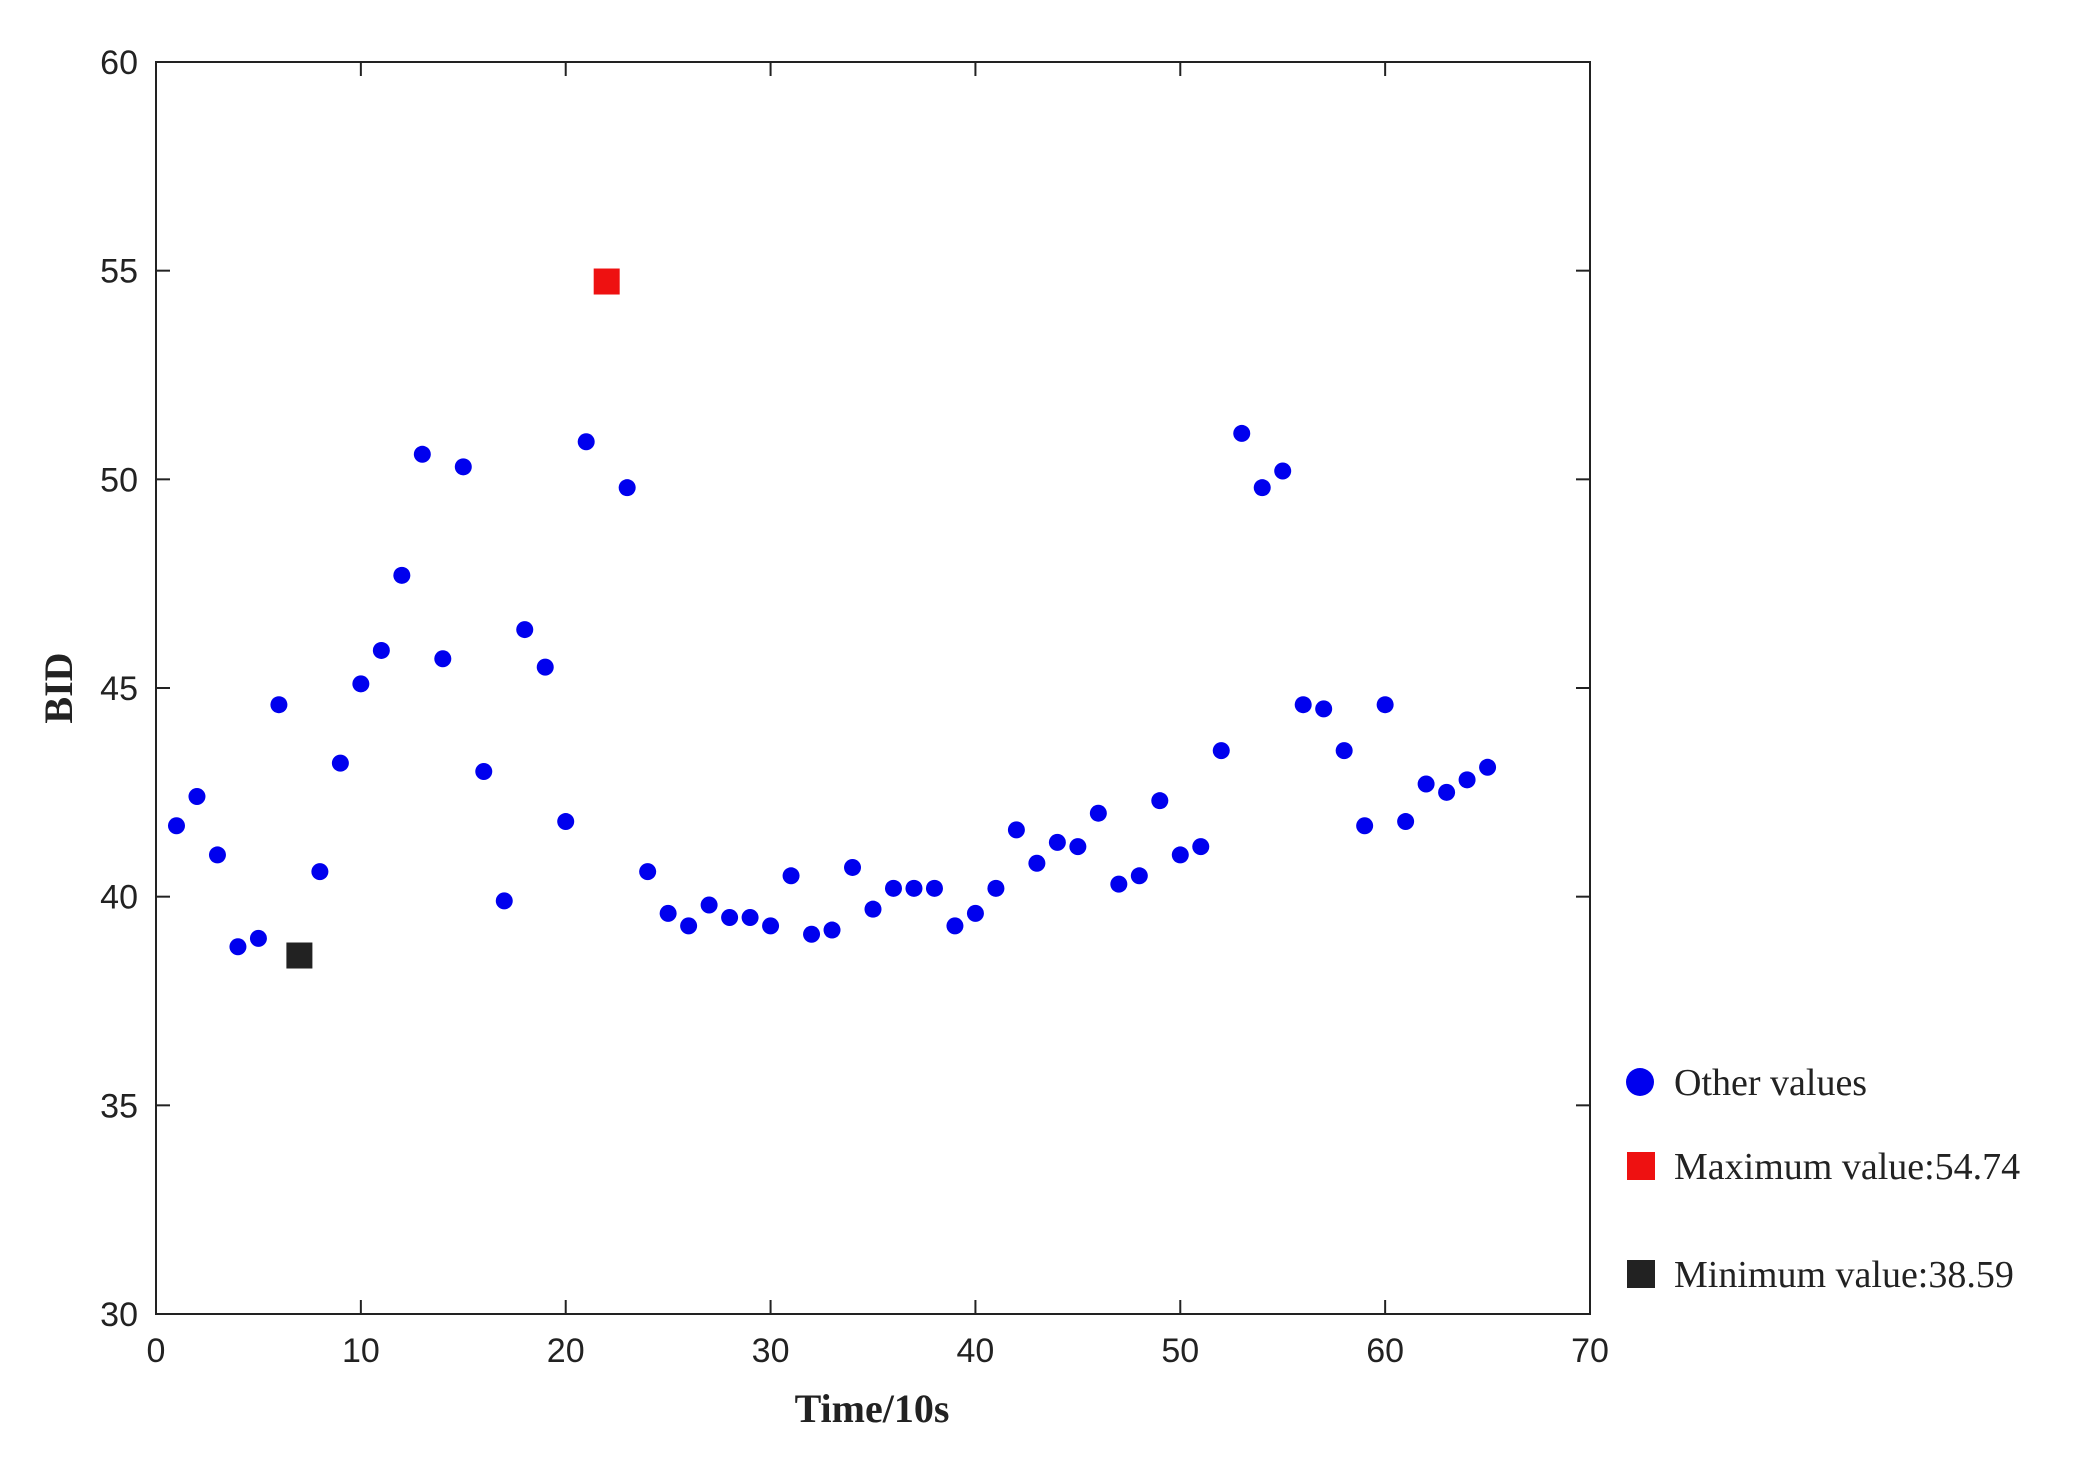 Image resolution: width=2096 pixels, height=1481 pixels. Describe the element at coordinates (1844, 1275) in the screenshot. I see `legend-minimum-value-label: Minimum value:38.59` at that location.